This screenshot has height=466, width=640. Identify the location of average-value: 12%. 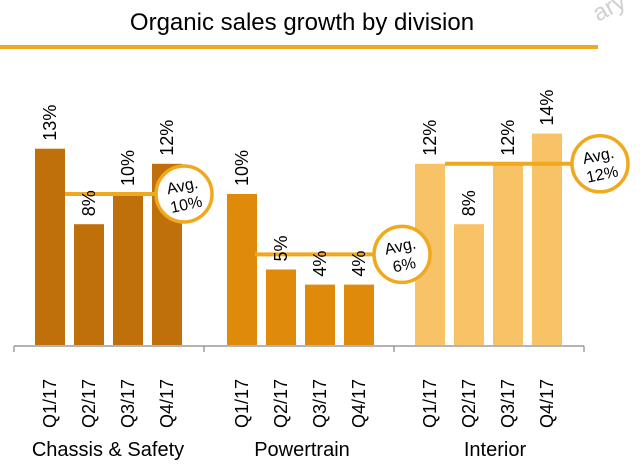
(602, 174).